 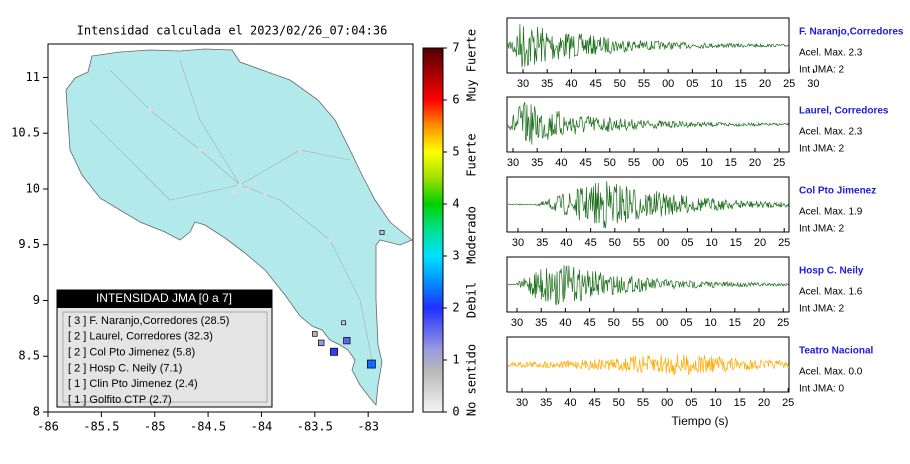 I want to click on x-tick-label: -83.5, so click(x=315, y=427).